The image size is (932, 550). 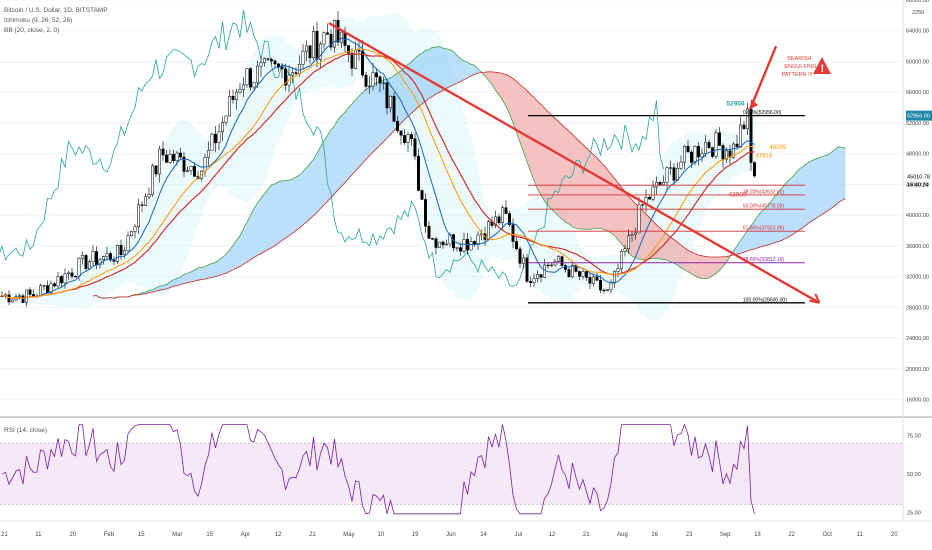 I want to click on rsi-legend: RSI (14, close), so click(x=25, y=431).